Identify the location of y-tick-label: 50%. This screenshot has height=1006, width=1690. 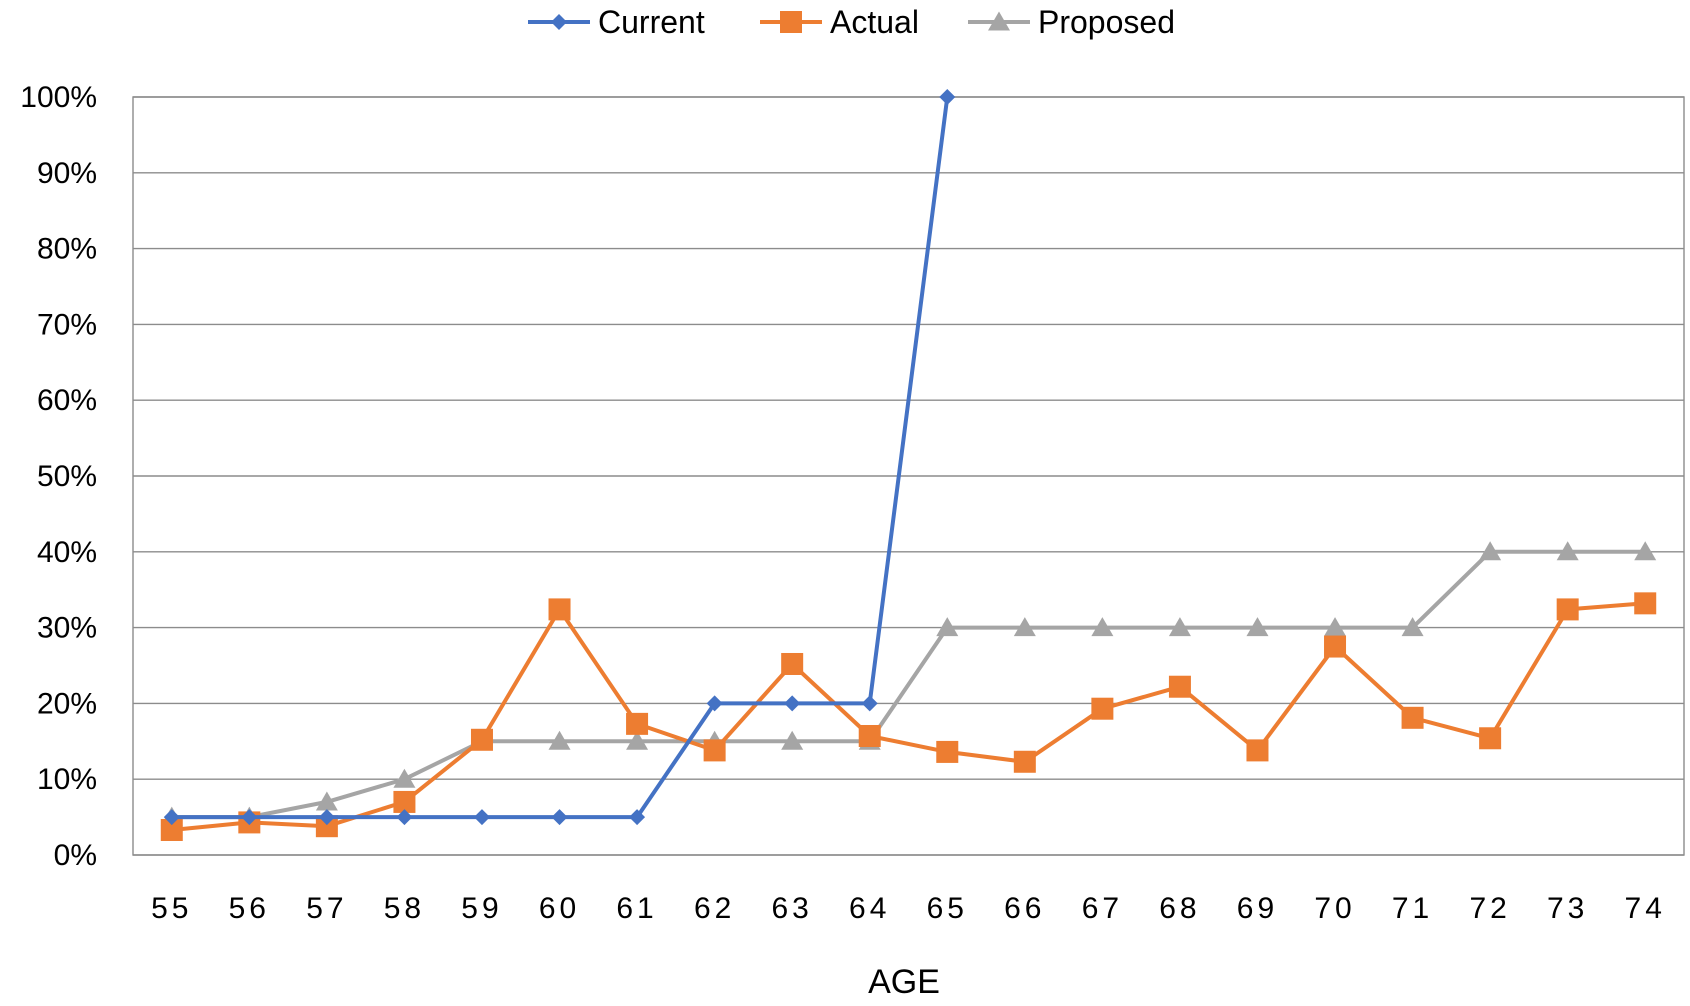
(67, 476).